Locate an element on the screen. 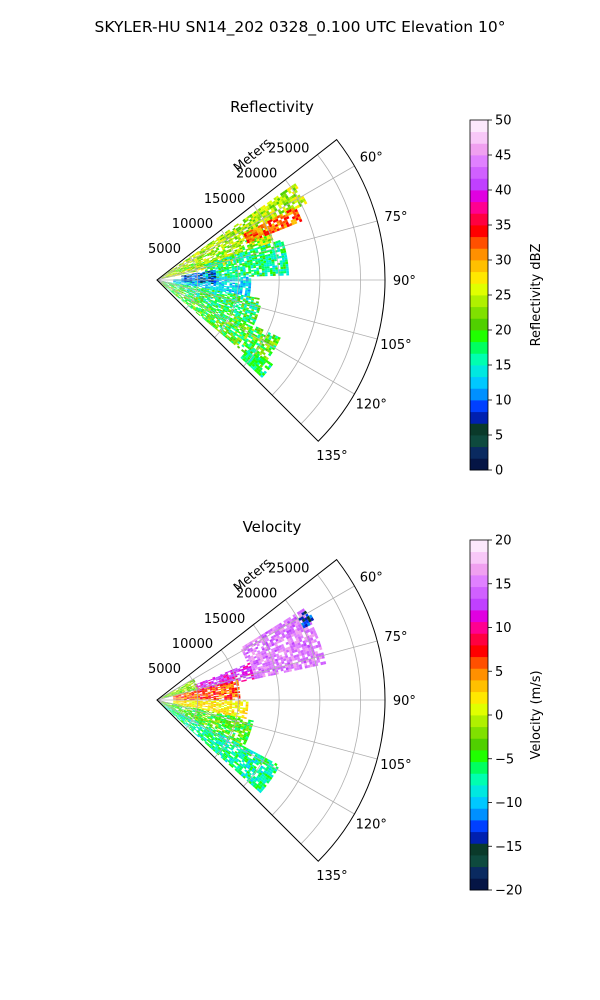  colorbar-band is located at coordinates (479, 394).